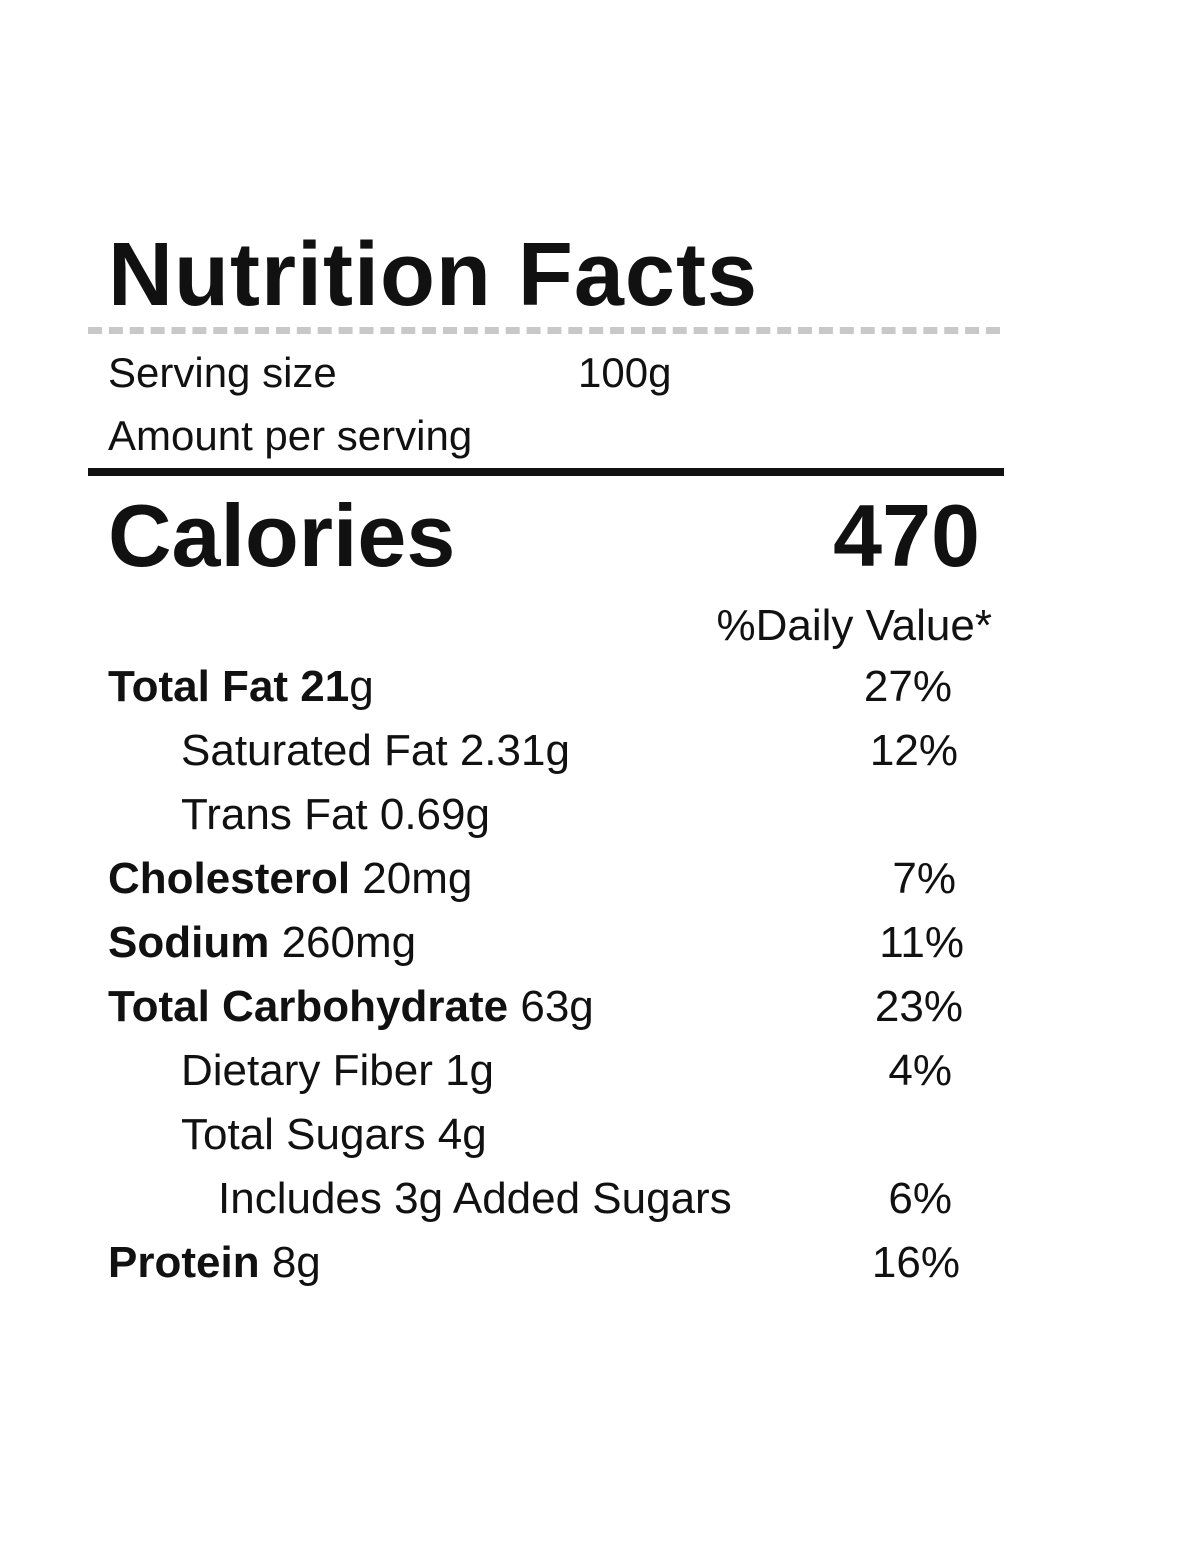  Describe the element at coordinates (625, 372) in the screenshot. I see `serving-size-value: 100g` at that location.